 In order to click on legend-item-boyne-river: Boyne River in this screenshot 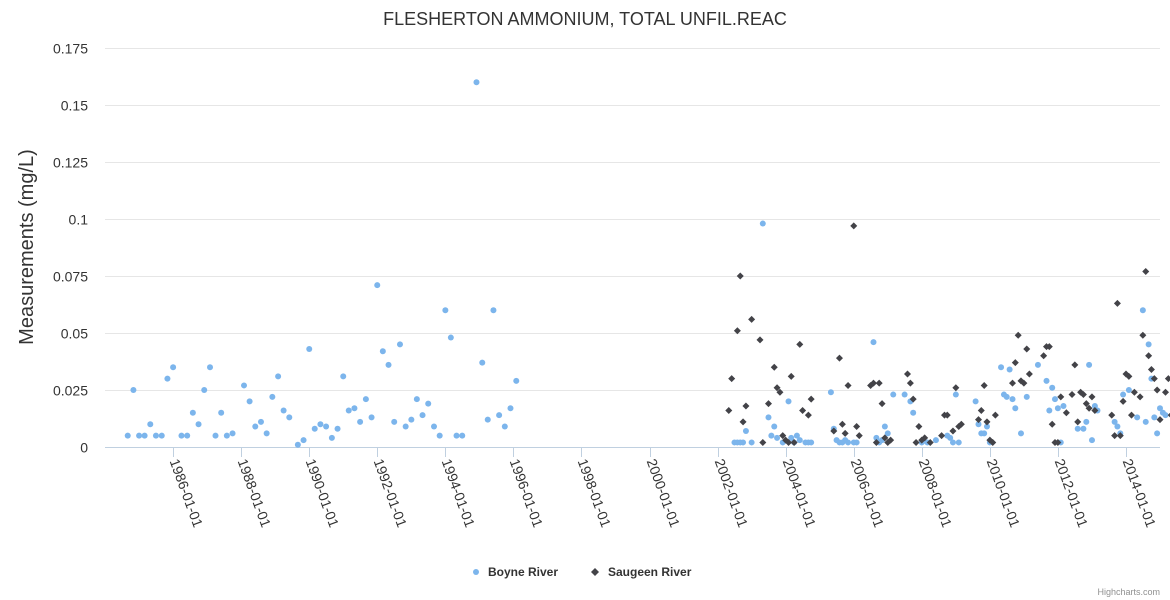, I will do `click(515, 572)`.